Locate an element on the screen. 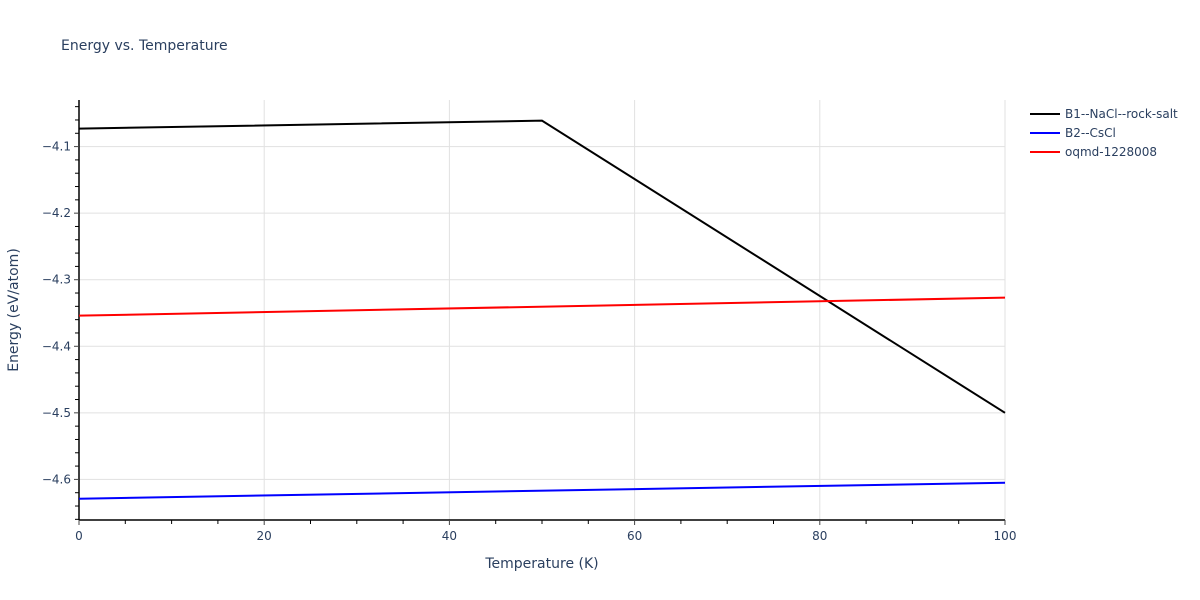 This screenshot has height=600, width=1200. legend-item: B1--NaCl--rock-salt is located at coordinates (1104, 114).